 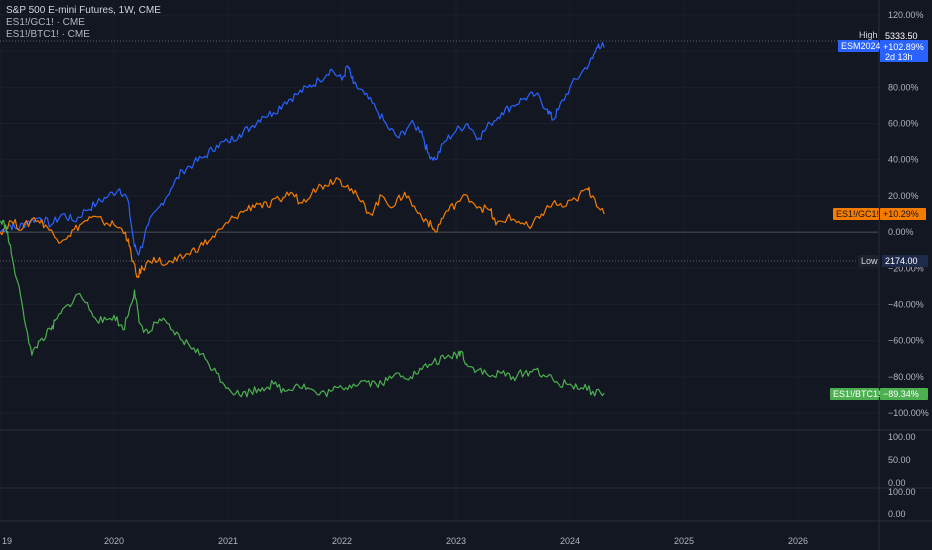 I want to click on y-tick-label: −80.00%, so click(x=906, y=377).